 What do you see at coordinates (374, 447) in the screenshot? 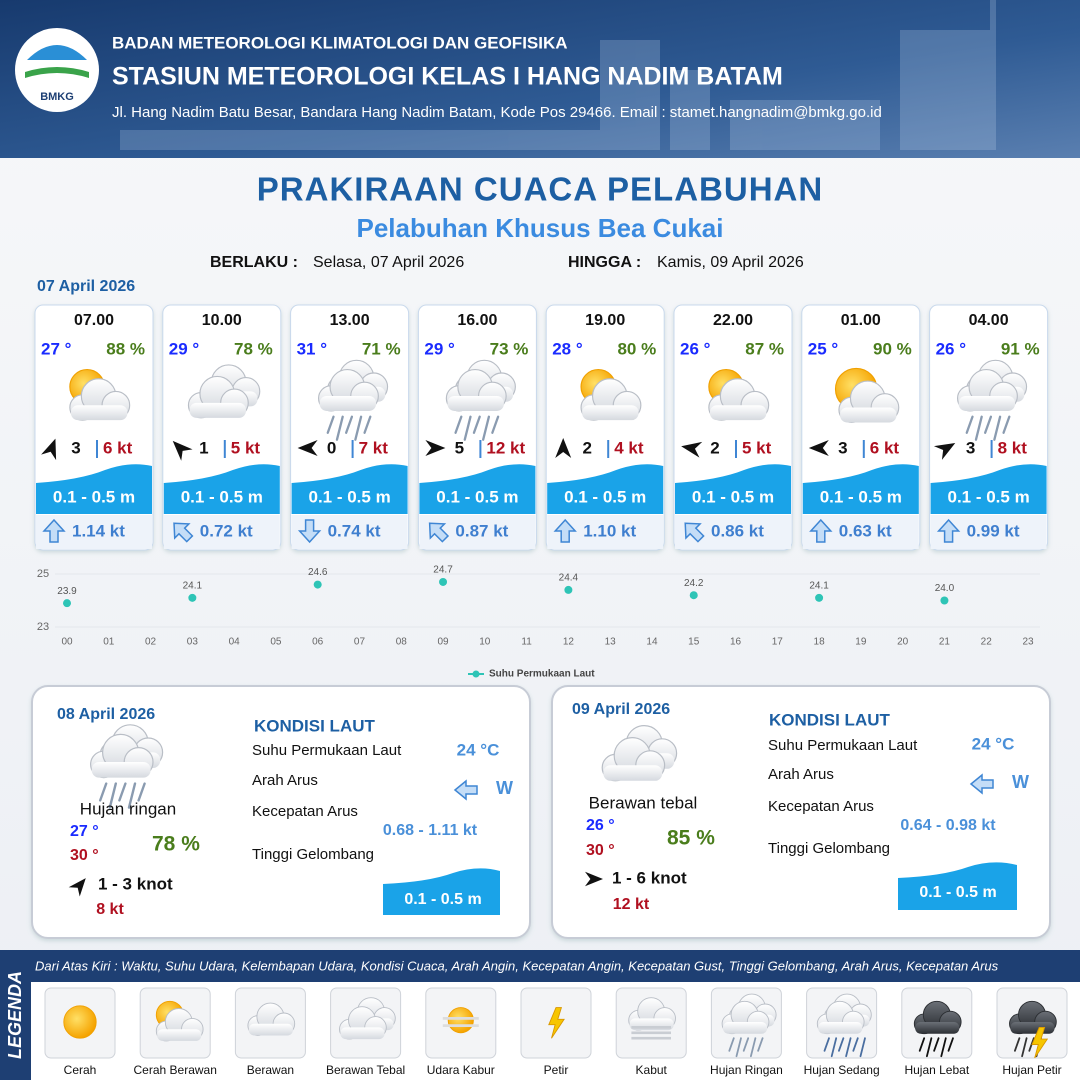
I see `gust-speed: 7 kt` at bounding box center [374, 447].